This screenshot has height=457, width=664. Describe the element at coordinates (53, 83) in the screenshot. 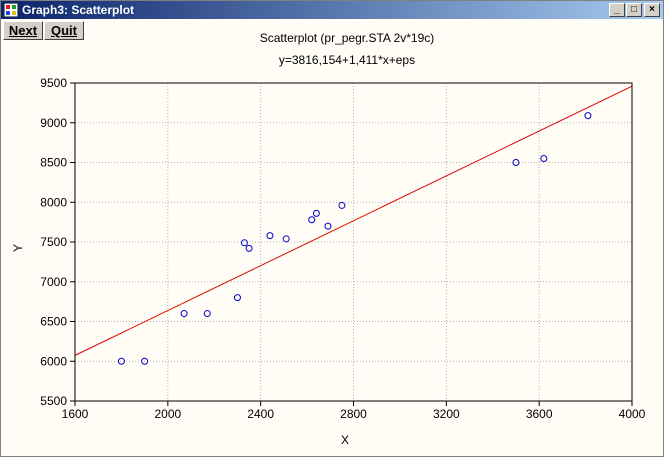

I see `y-tick-label: 9500` at that location.